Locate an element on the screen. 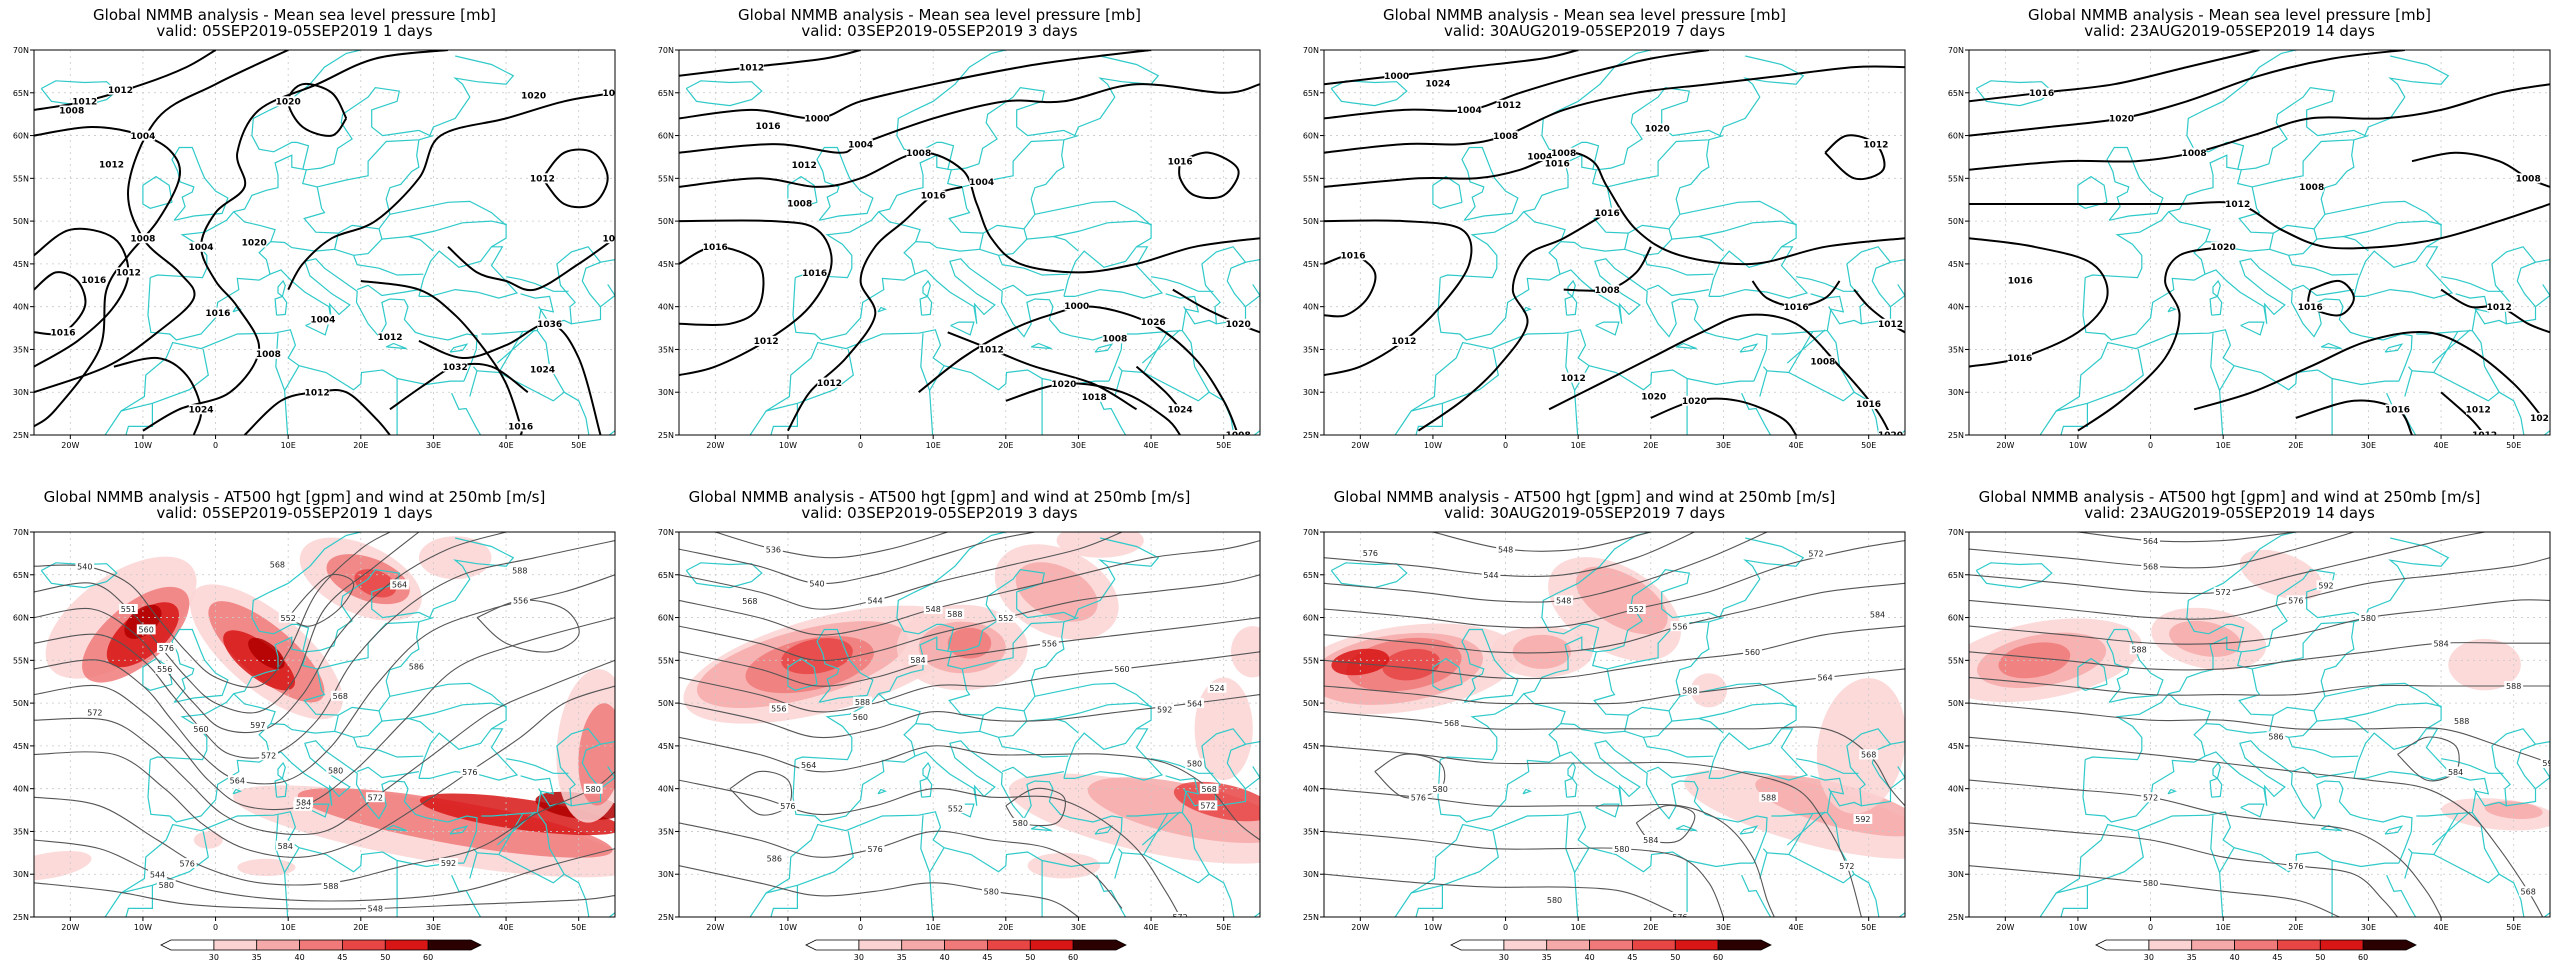  contour-label: 552 is located at coordinates (1005, 618).